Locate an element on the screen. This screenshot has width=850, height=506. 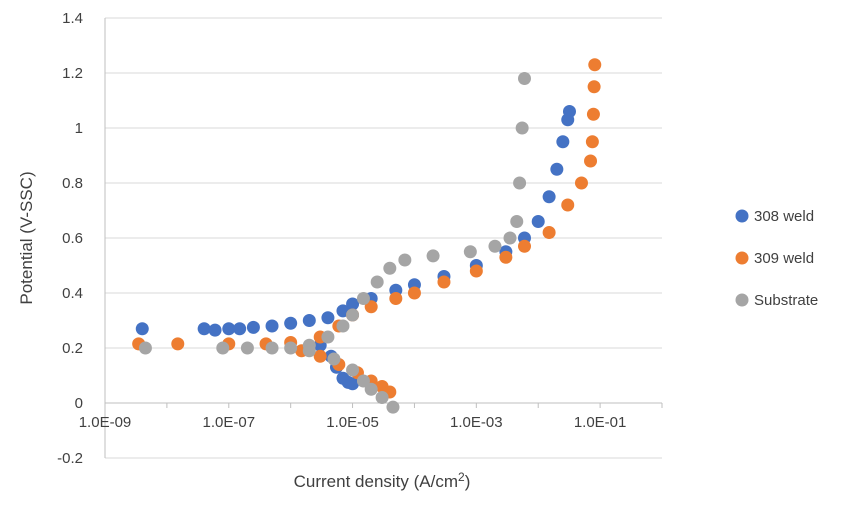
y-tick-labels: -0.2 0 0.2 0.4 0.6 0.8 1 1.2 1.4 is located at coordinates (70, 238).